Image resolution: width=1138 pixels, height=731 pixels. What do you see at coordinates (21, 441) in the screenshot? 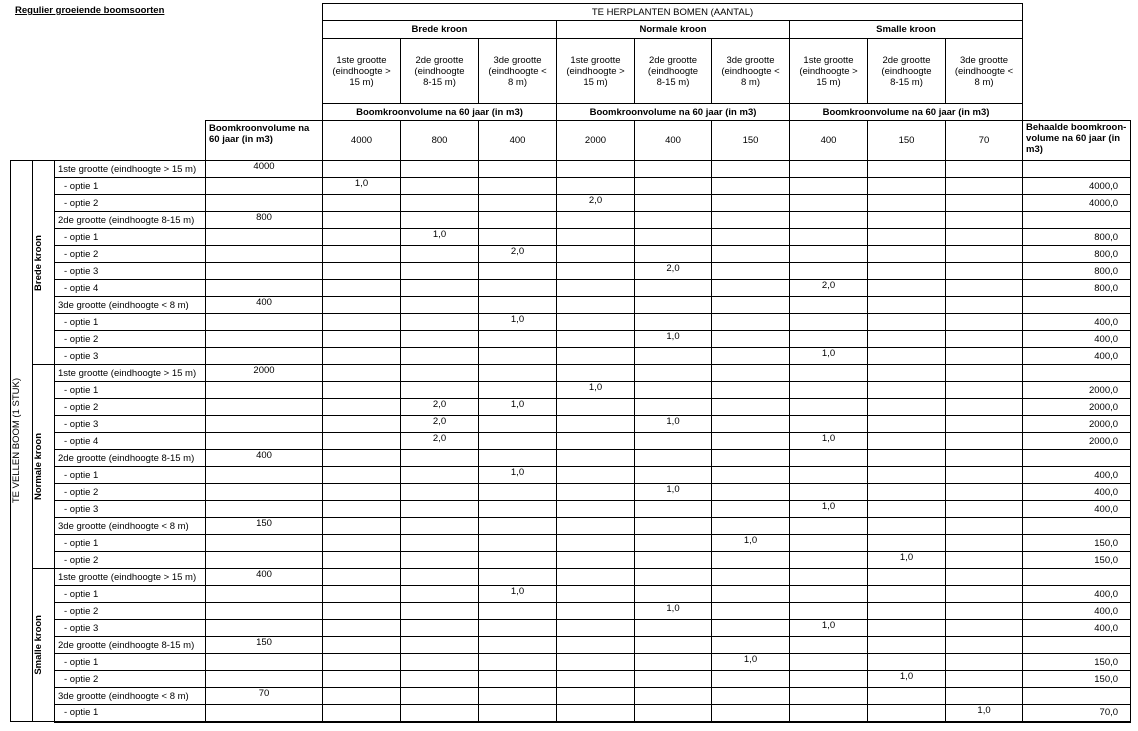
I see `felled-tree-label: TE VELLEN BOOM (1 STUK)` at bounding box center [21, 441].